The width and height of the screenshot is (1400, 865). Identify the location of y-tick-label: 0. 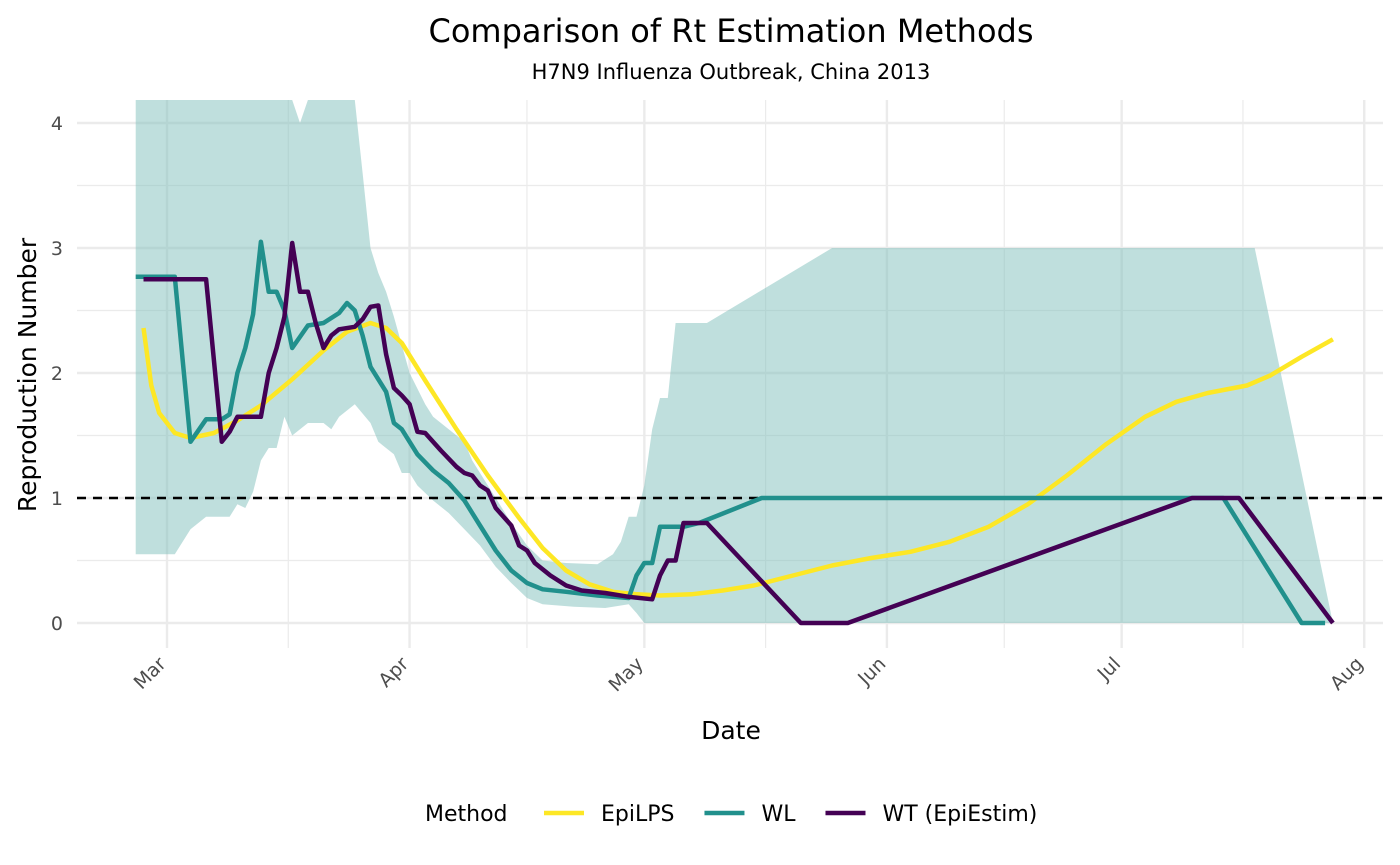
(57, 624).